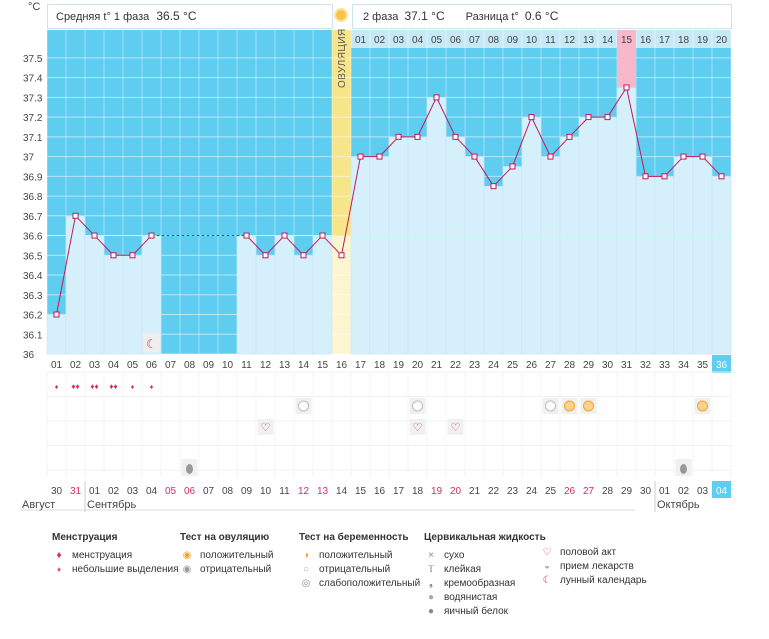  I want to click on ovulation-sun-icon, so click(341, 15).